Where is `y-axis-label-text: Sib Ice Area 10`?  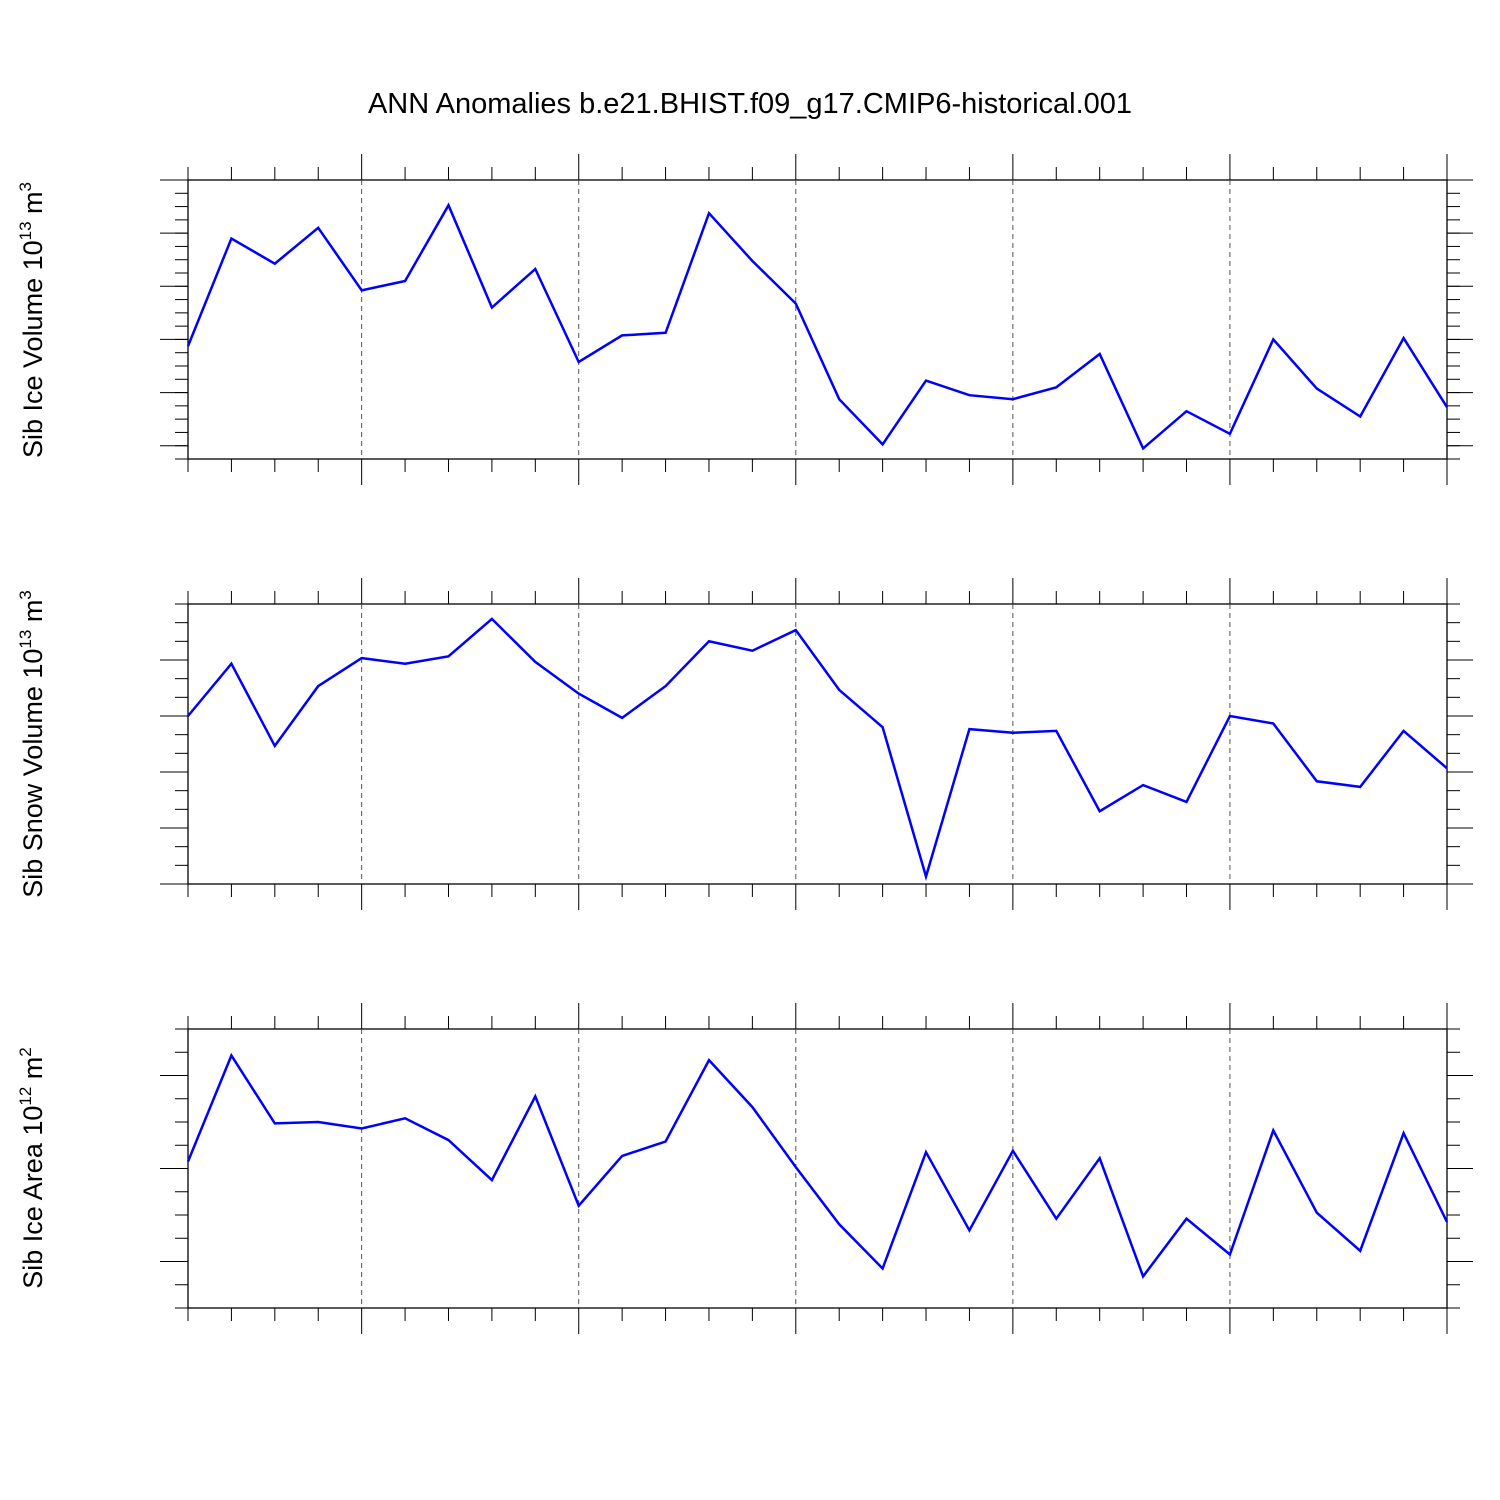
y-axis-label-text: Sib Ice Area 10 is located at coordinates (33, 1197).